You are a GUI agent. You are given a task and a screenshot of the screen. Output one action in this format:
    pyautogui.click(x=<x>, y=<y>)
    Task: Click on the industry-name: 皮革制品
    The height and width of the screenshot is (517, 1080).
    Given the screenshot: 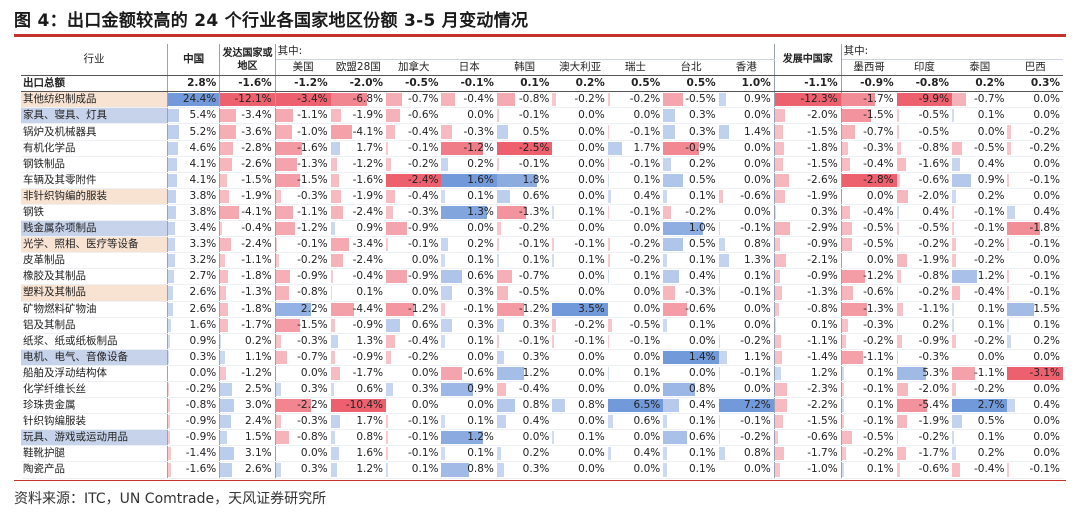 What is the action you would take?
    pyautogui.click(x=94, y=261)
    